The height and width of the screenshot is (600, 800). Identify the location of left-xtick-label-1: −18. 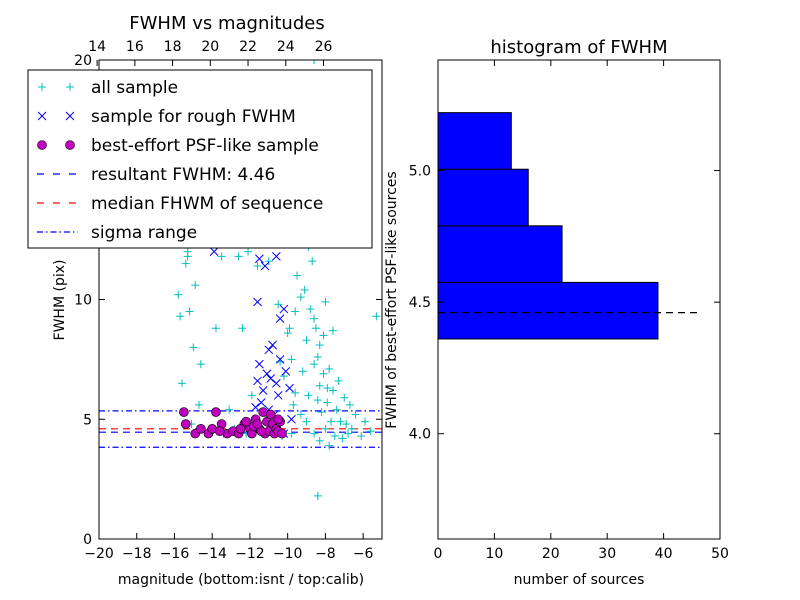
(137, 554).